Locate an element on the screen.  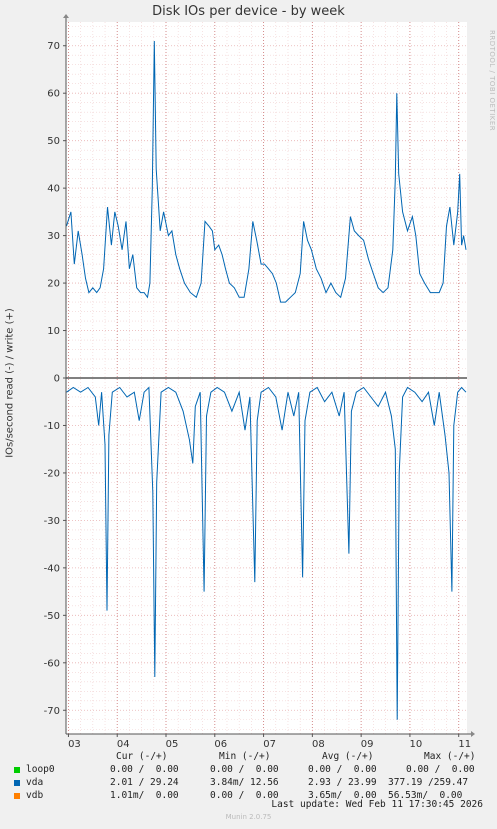
x-tick-label: 05 is located at coordinates (172, 744).